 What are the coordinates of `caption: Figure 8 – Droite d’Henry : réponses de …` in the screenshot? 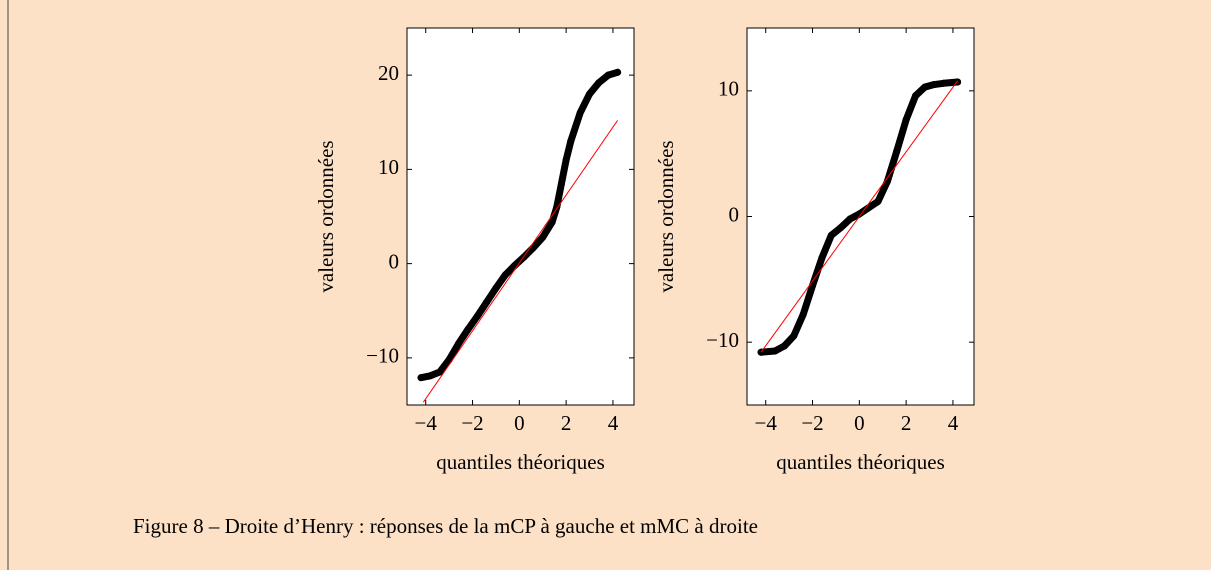 It's located at (445, 526).